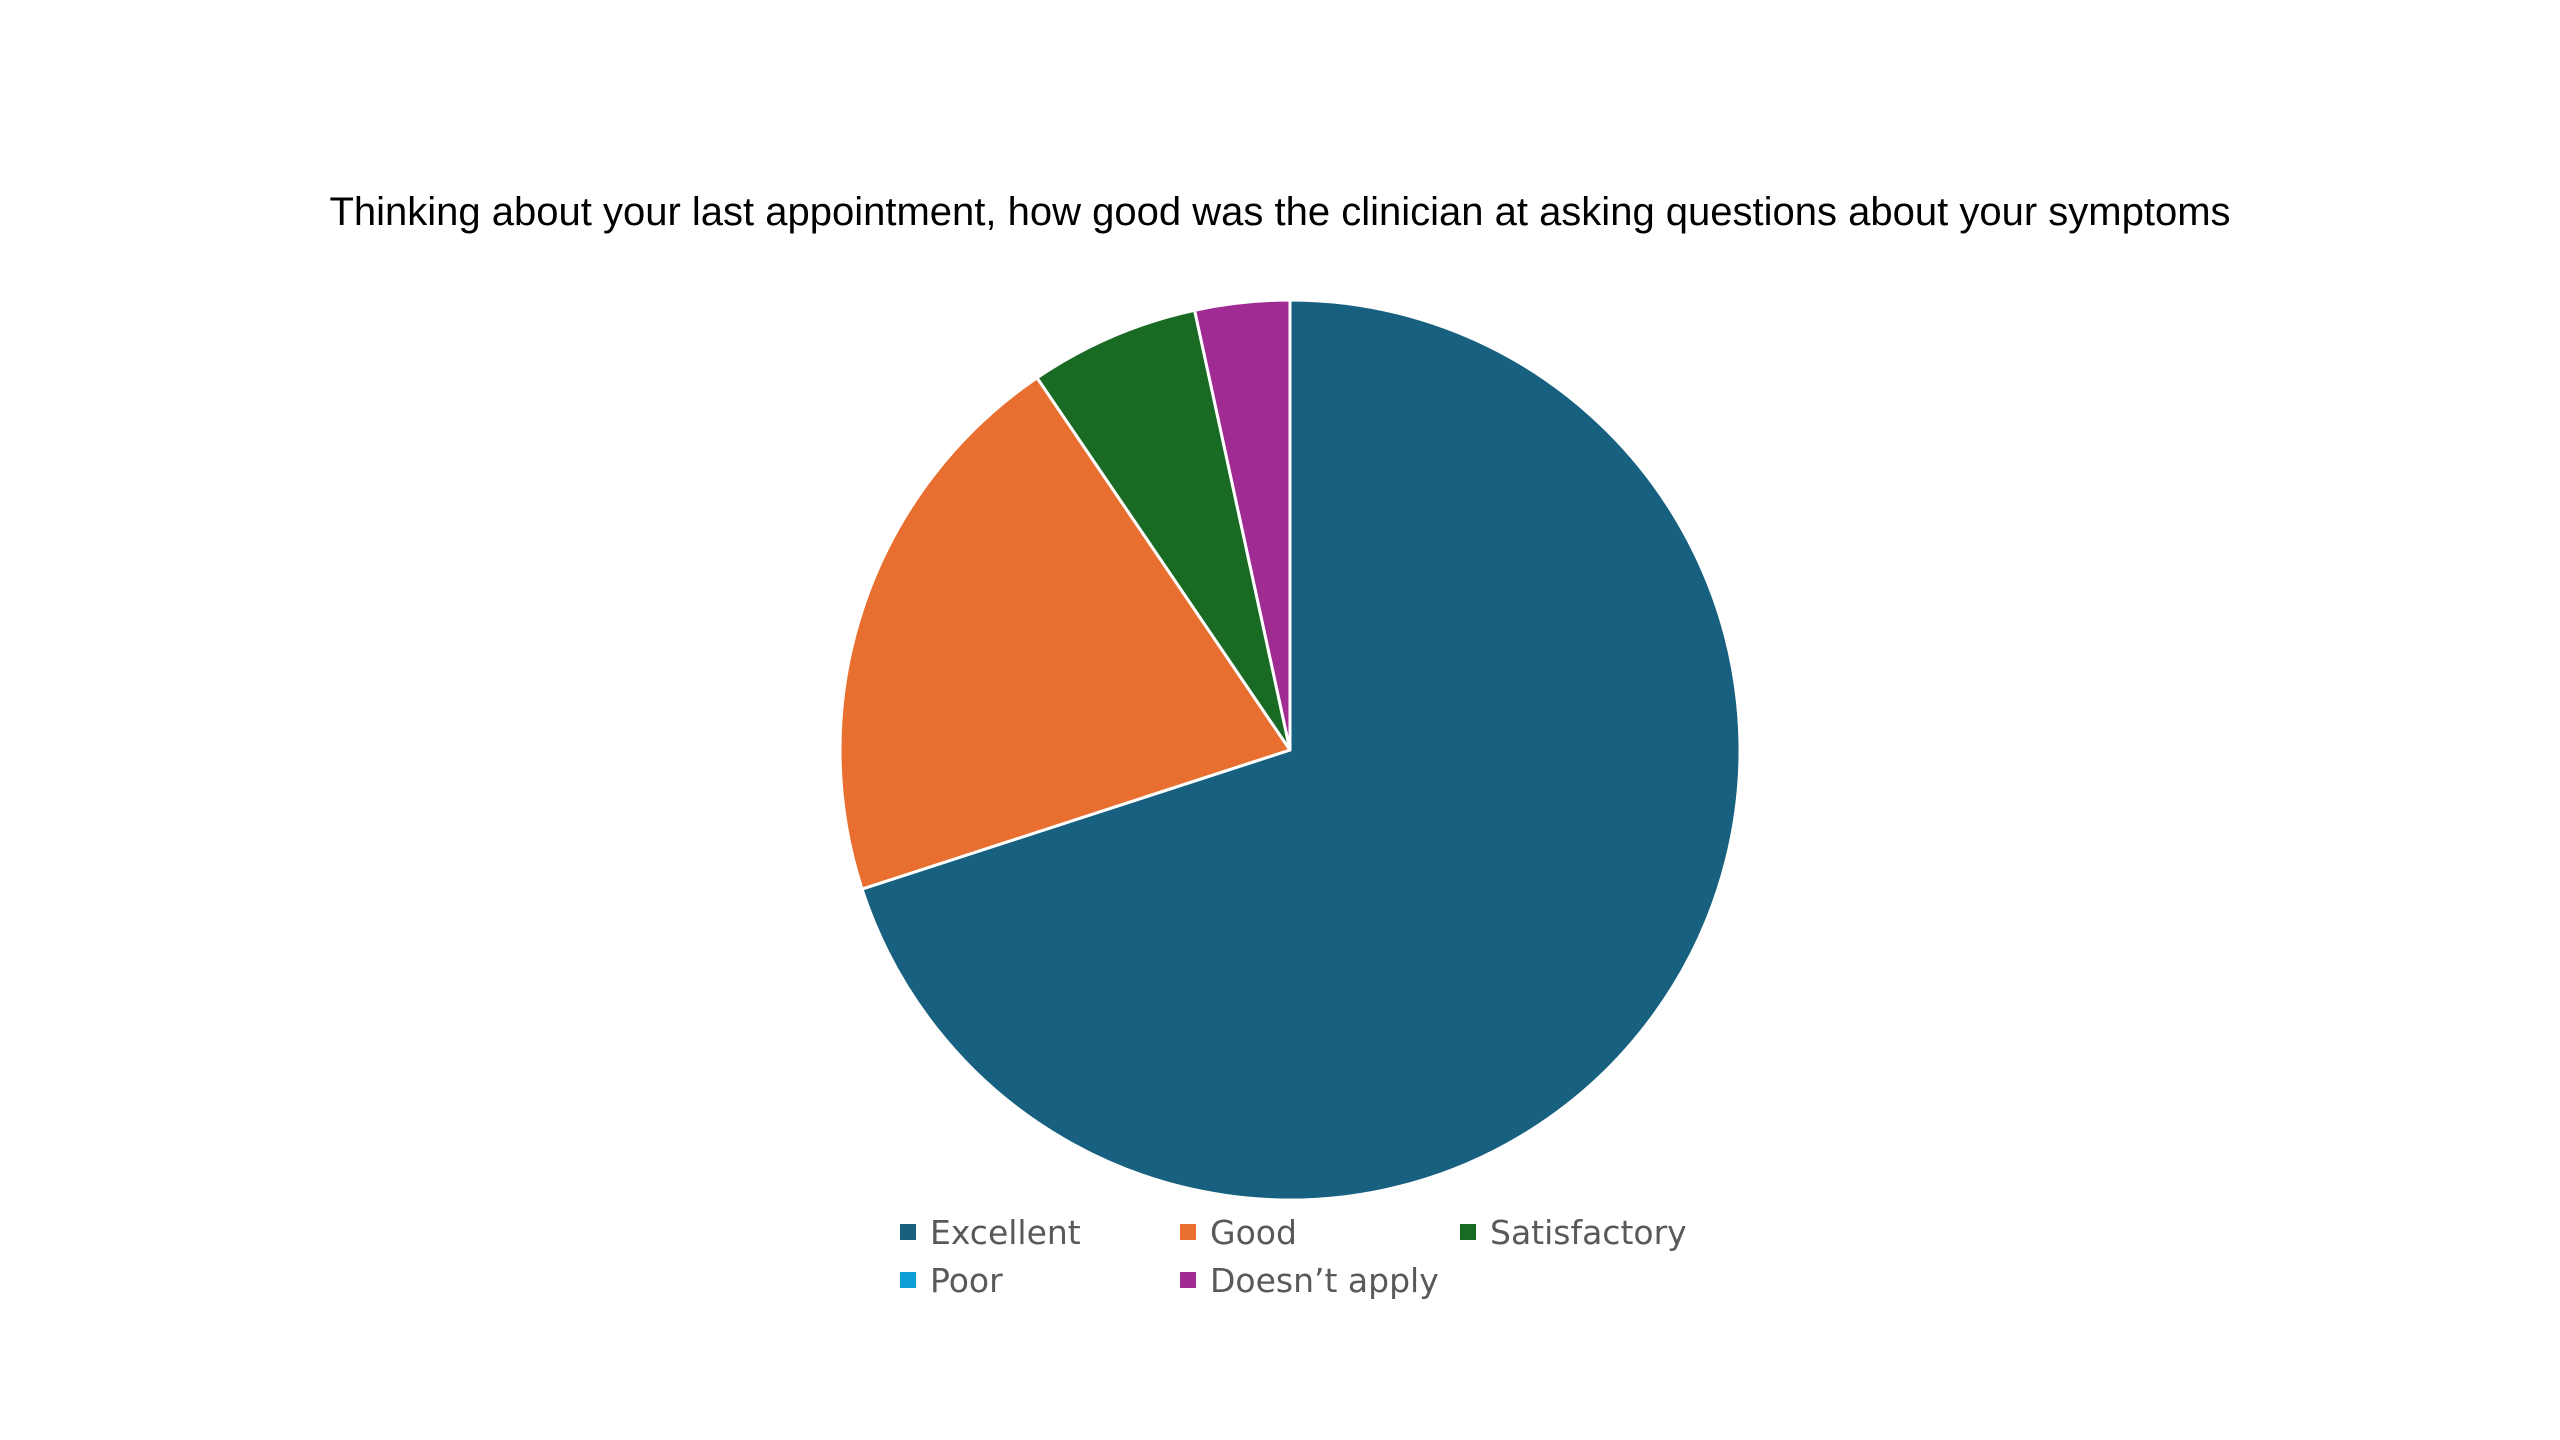 The image size is (2560, 1440). Describe the element at coordinates (1242, 525) in the screenshot. I see `pie-slice-doesn-t-apply` at that location.